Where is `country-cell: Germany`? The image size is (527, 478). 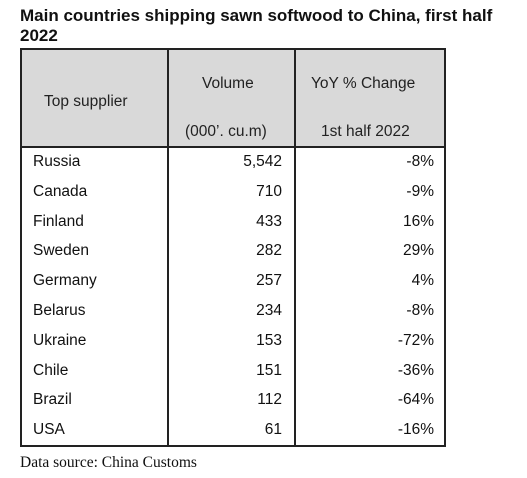 country-cell: Germany is located at coordinates (65, 281).